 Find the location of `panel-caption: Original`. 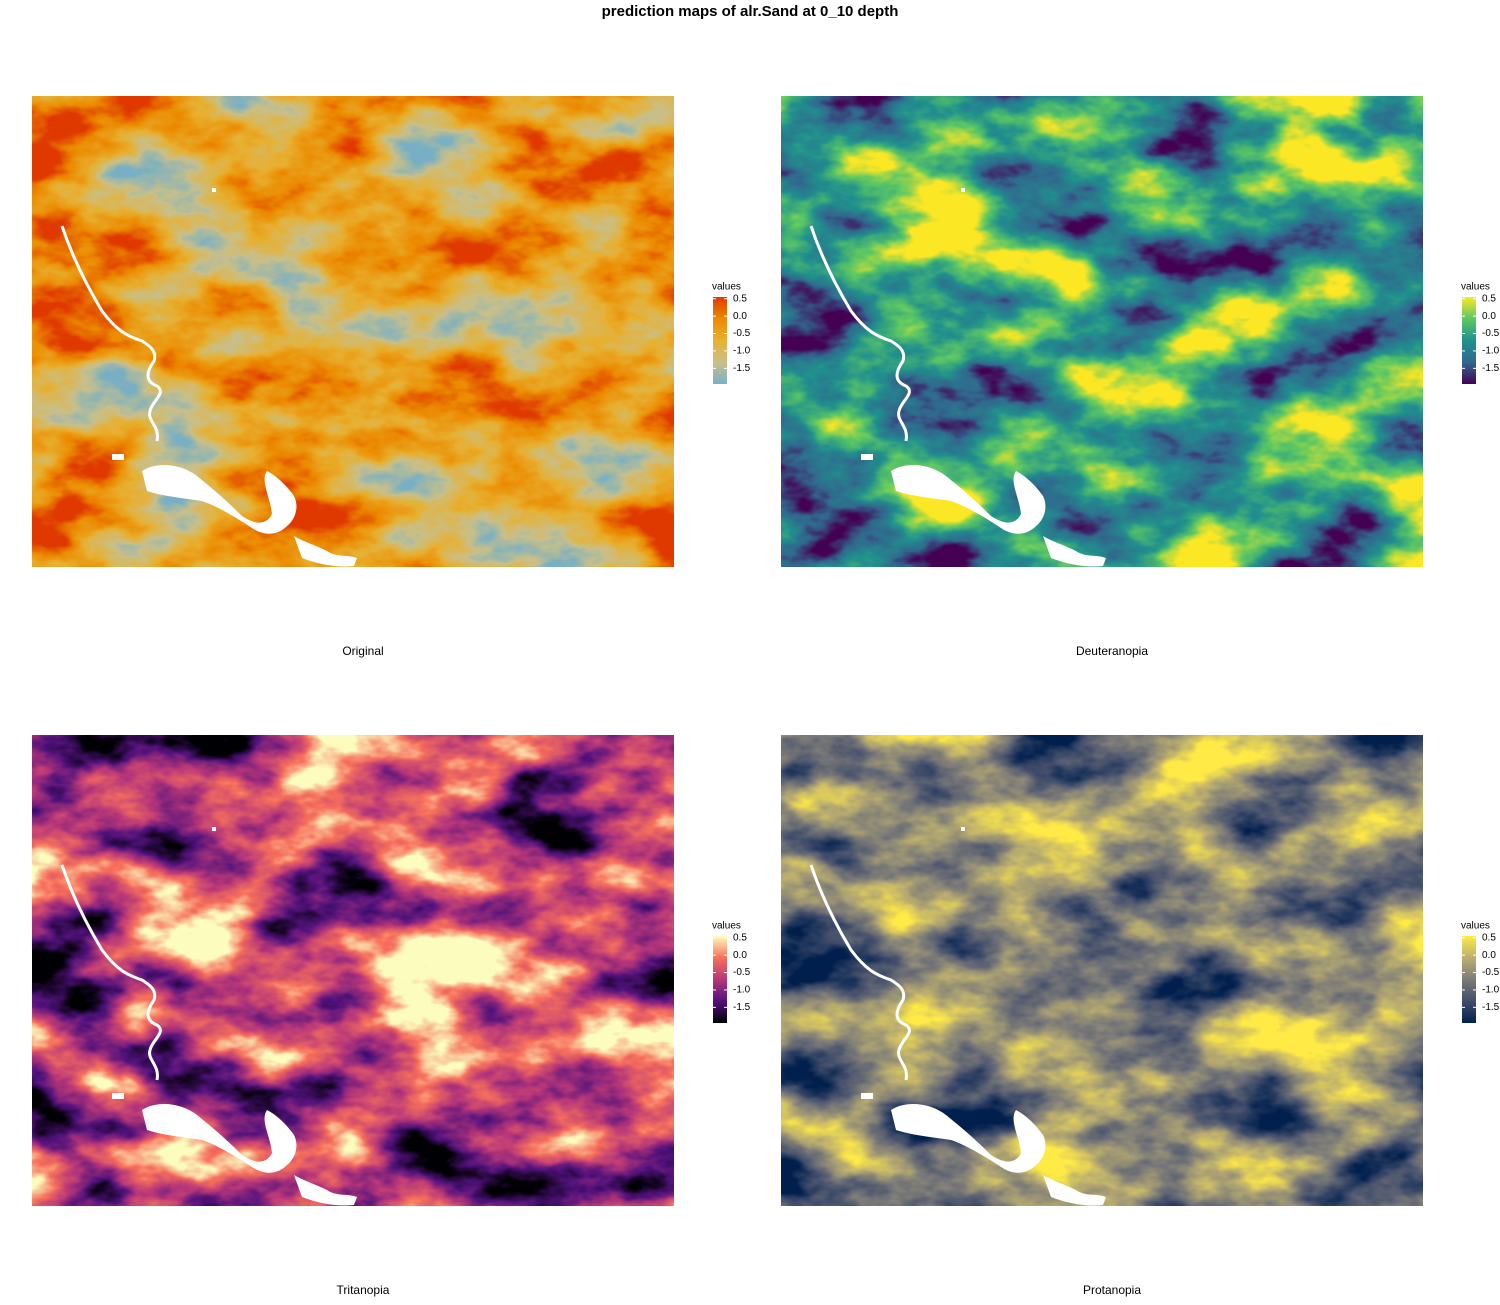

panel-caption: Original is located at coordinates (362, 651).